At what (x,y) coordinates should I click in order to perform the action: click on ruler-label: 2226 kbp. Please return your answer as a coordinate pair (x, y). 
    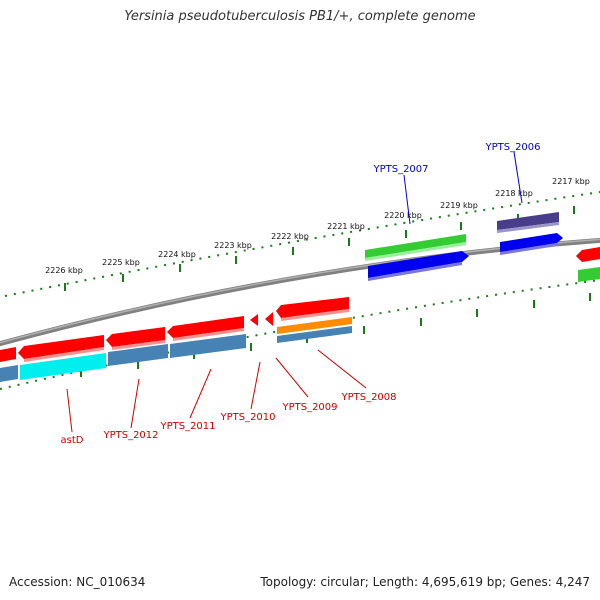
    Looking at the image, I should click on (64, 270).